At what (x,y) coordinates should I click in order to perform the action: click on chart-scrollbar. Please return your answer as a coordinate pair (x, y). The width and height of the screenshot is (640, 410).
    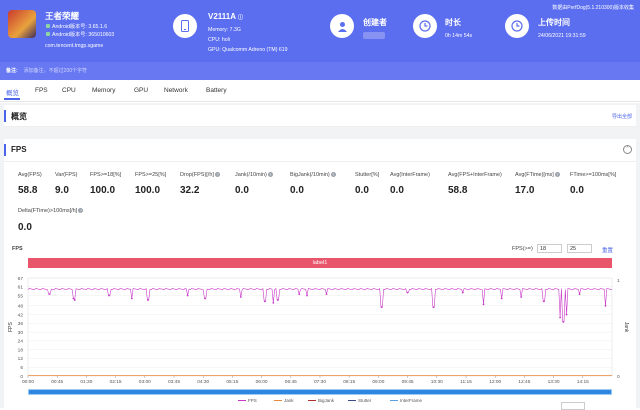
    Looking at the image, I should click on (320, 392).